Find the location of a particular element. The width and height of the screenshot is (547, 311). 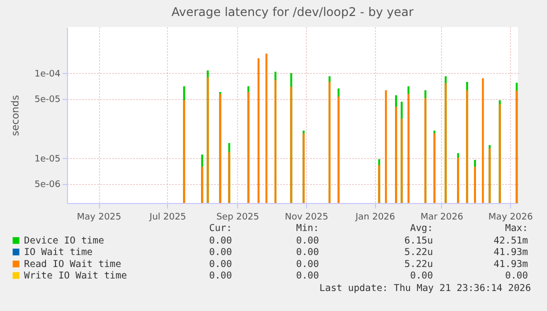

x-tick-label: May 2025 is located at coordinates (99, 217).